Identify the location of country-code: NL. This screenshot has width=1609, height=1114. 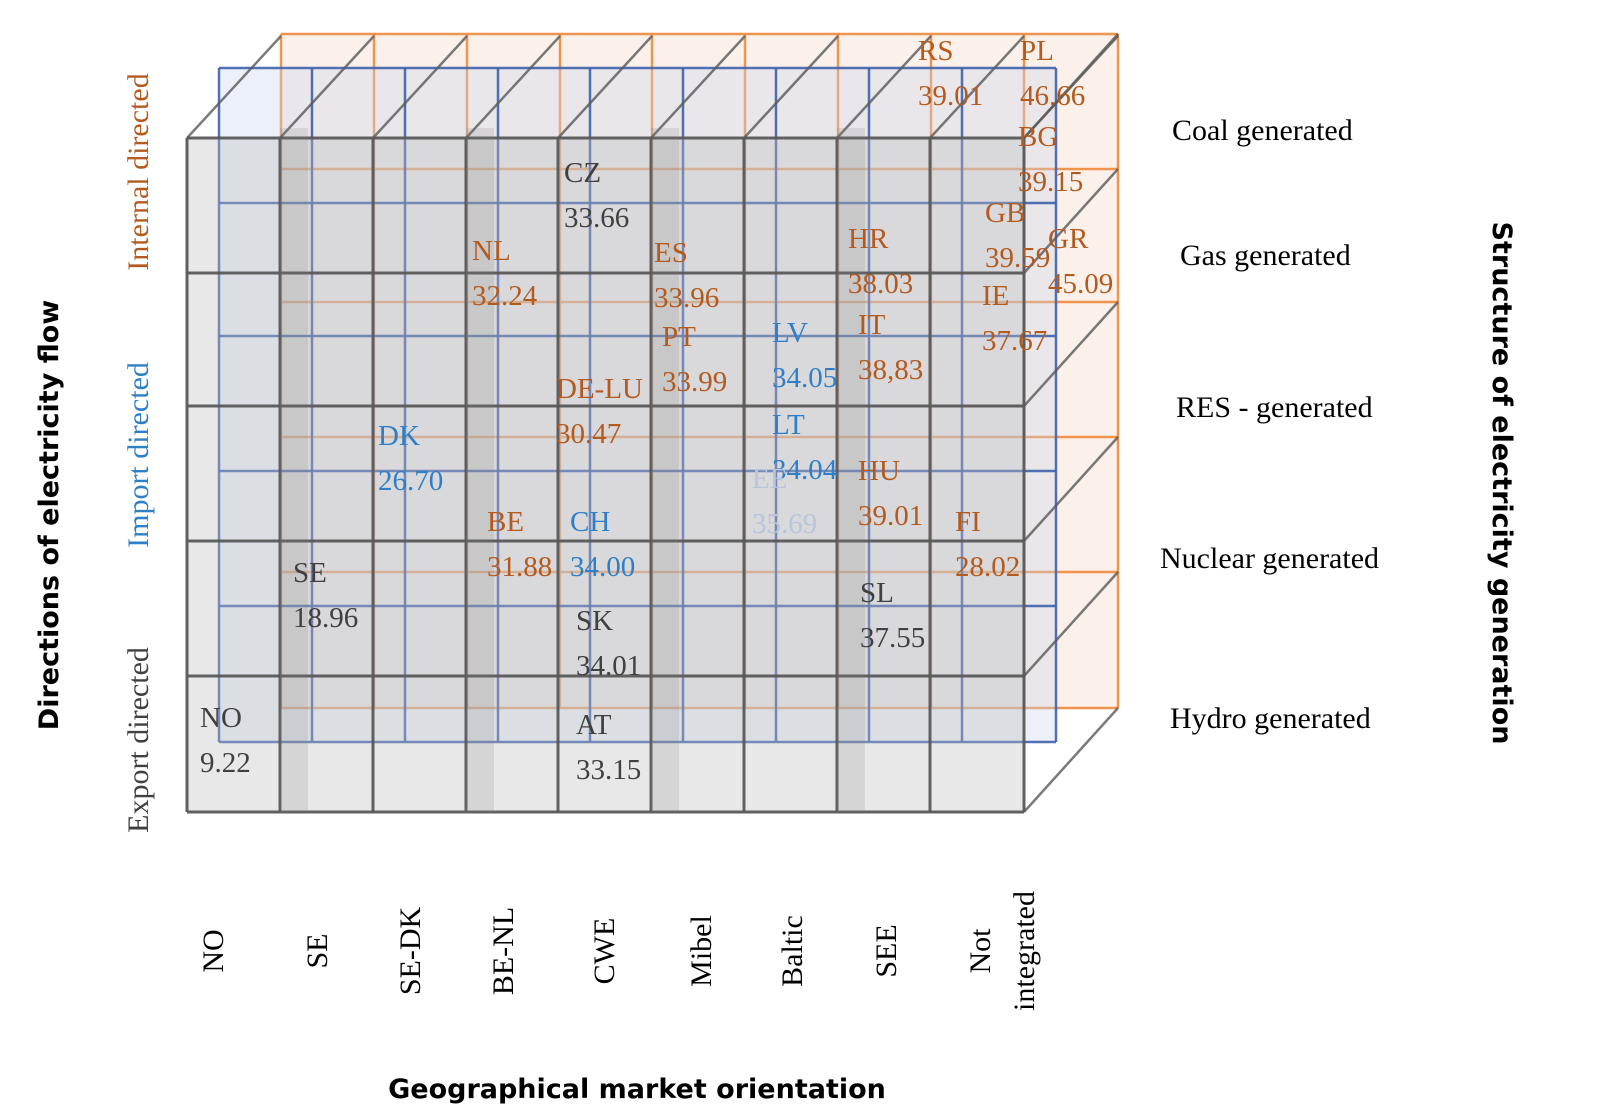
(491, 251).